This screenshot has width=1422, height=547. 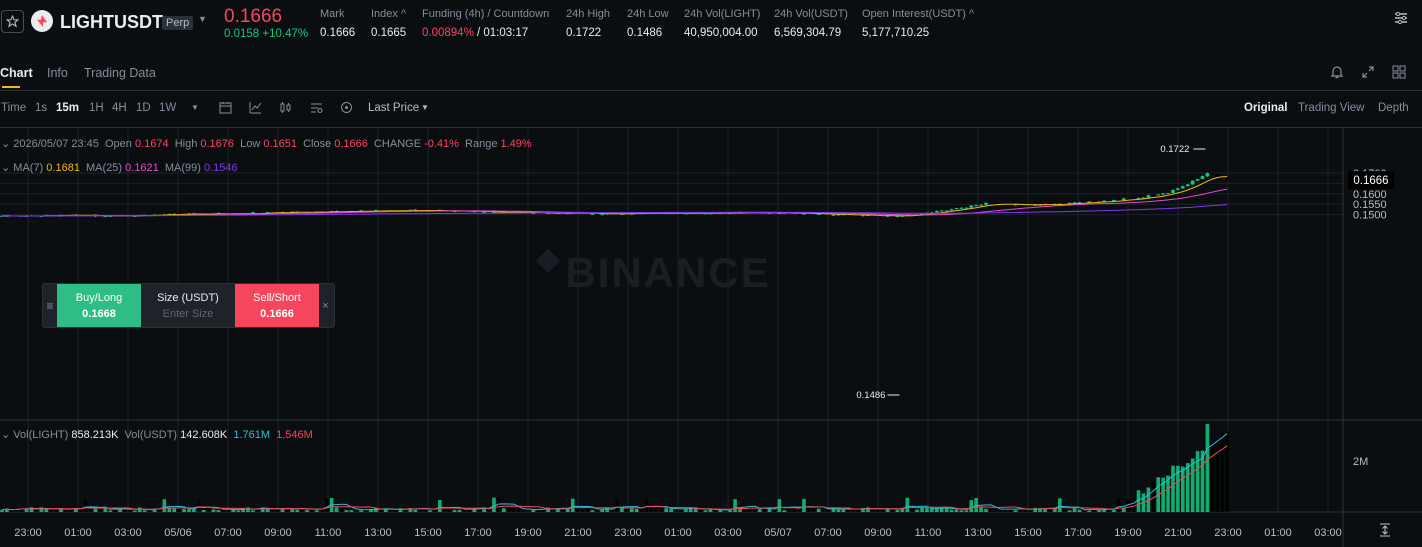 What do you see at coordinates (6, 435) in the screenshot?
I see `vol-collapse-icon: ⌄` at bounding box center [6, 435].